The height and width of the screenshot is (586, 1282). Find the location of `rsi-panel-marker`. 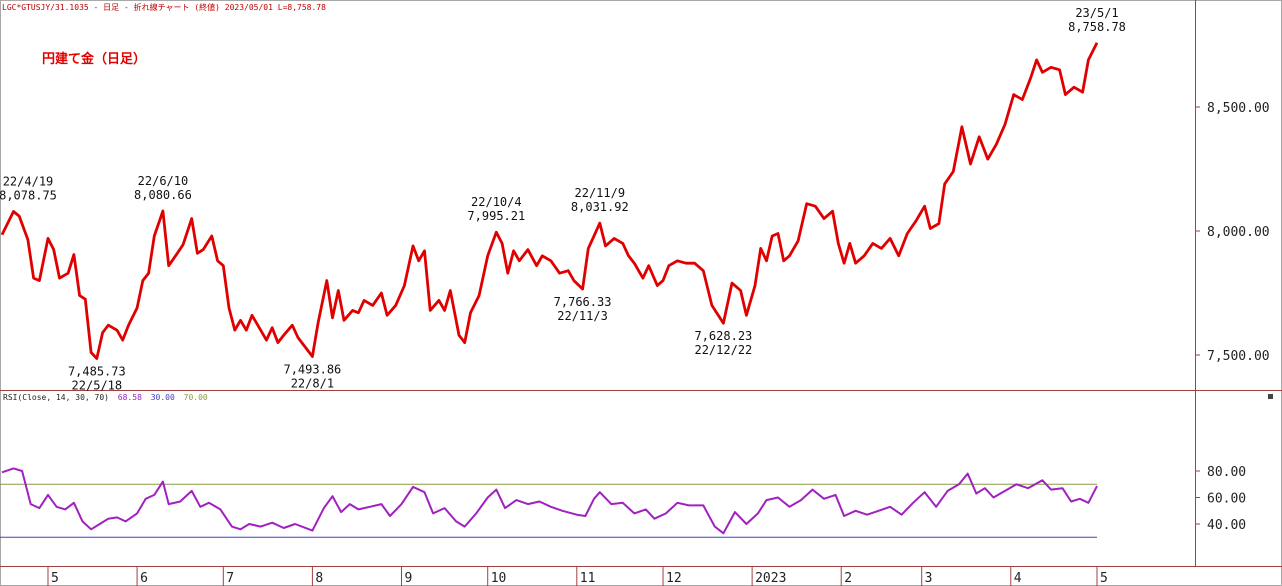

rsi-panel-marker is located at coordinates (1270, 396).